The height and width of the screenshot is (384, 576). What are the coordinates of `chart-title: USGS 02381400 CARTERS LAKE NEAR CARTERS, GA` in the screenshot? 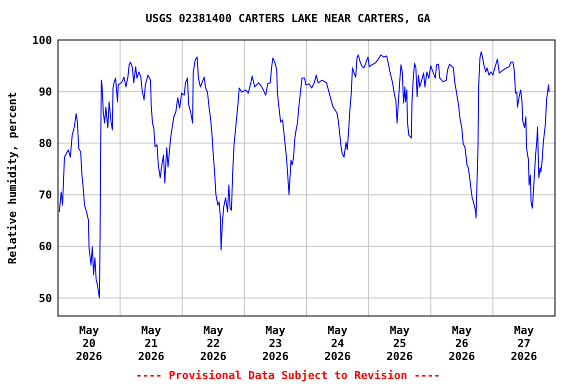 It's located at (288, 18).